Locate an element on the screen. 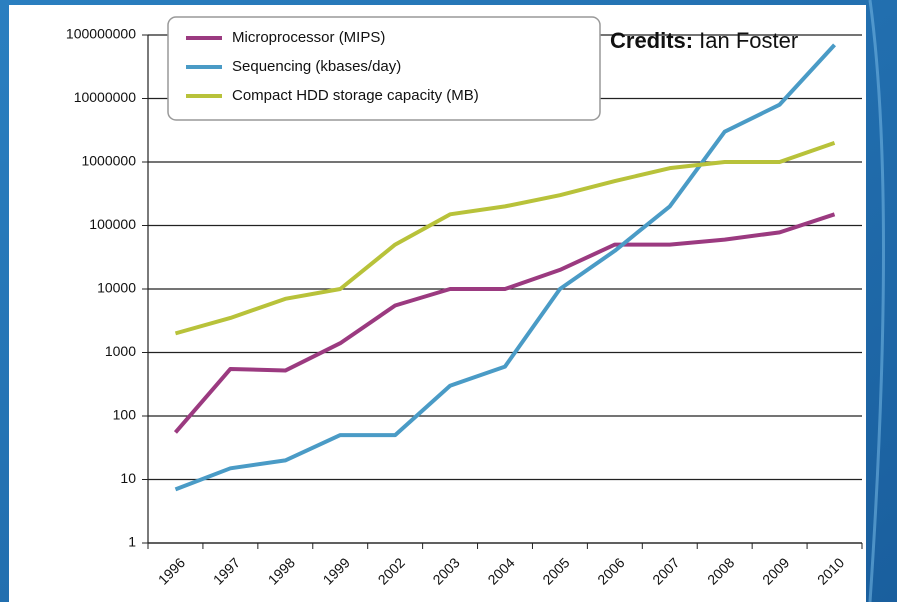  y-tick-label: 10000 is located at coordinates (116, 288).